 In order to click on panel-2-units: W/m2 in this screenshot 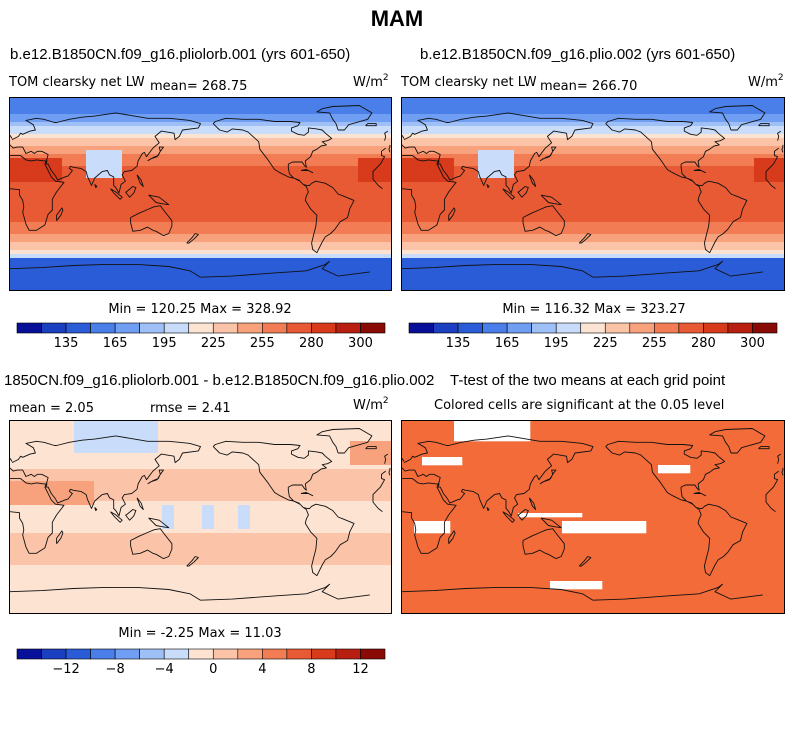, I will do `click(766, 81)`.